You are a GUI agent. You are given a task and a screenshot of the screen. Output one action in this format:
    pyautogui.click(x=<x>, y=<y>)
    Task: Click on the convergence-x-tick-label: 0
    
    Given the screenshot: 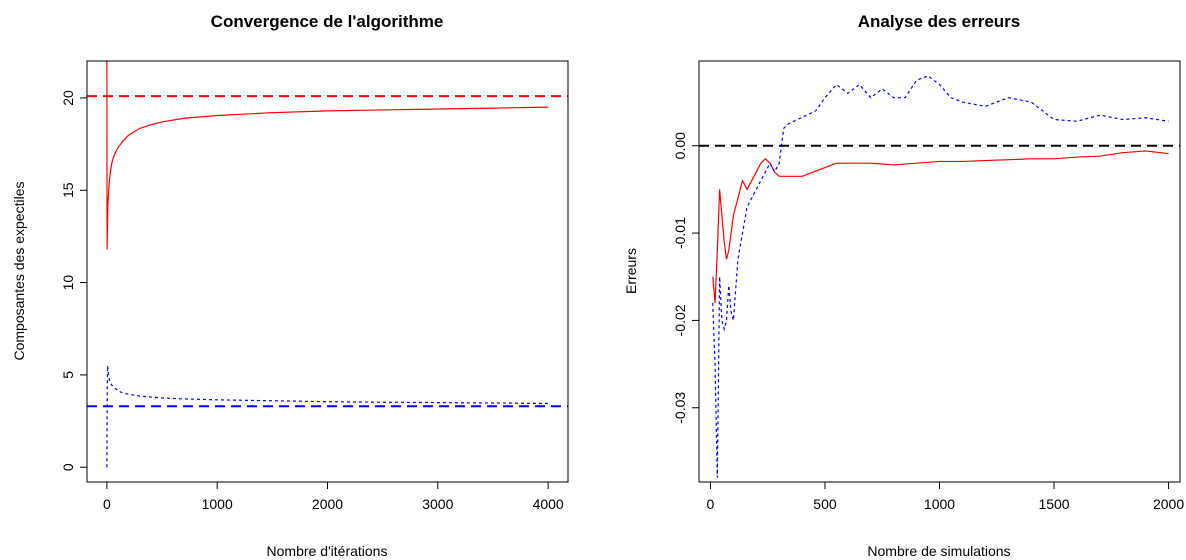 What is the action you would take?
    pyautogui.click(x=107, y=504)
    